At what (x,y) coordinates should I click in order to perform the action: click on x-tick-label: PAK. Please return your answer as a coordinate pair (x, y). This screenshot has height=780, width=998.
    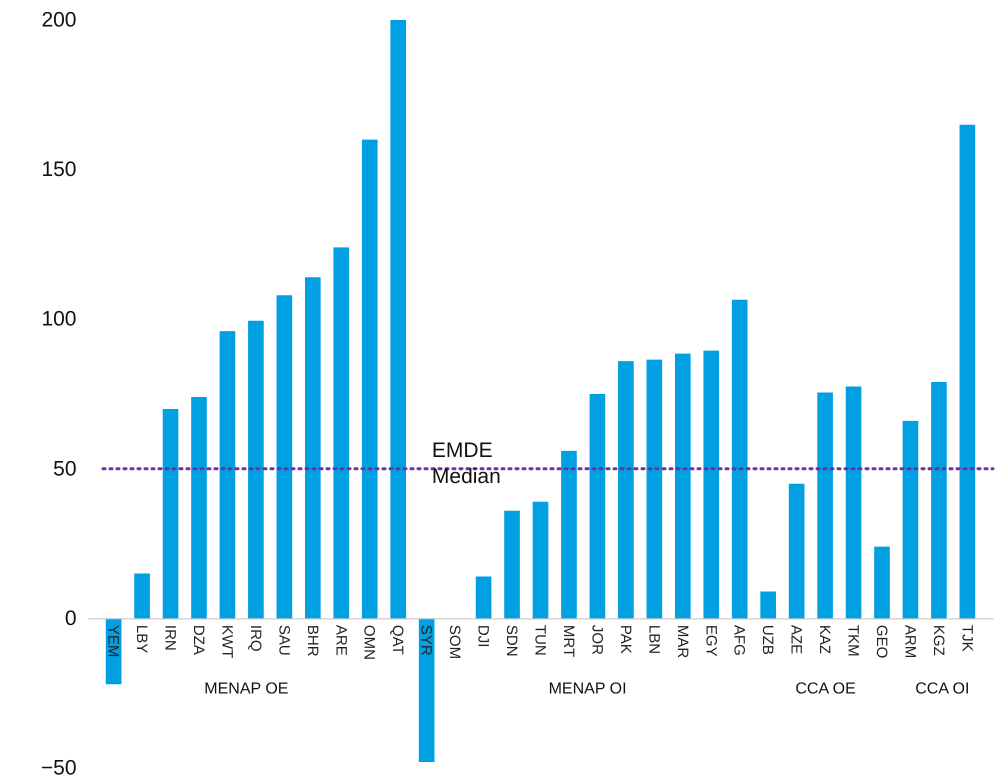
    Looking at the image, I should click on (625, 639).